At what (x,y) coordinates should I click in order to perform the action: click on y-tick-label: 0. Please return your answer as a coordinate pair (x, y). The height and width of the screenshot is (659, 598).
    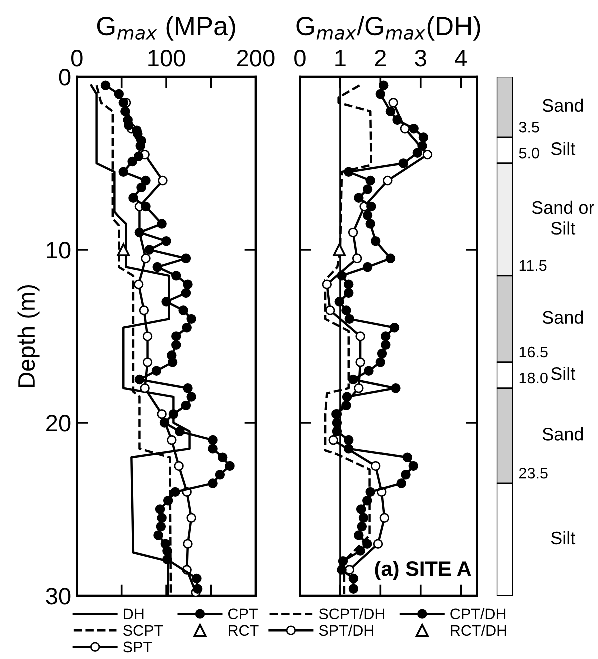
    Looking at the image, I should click on (65, 77).